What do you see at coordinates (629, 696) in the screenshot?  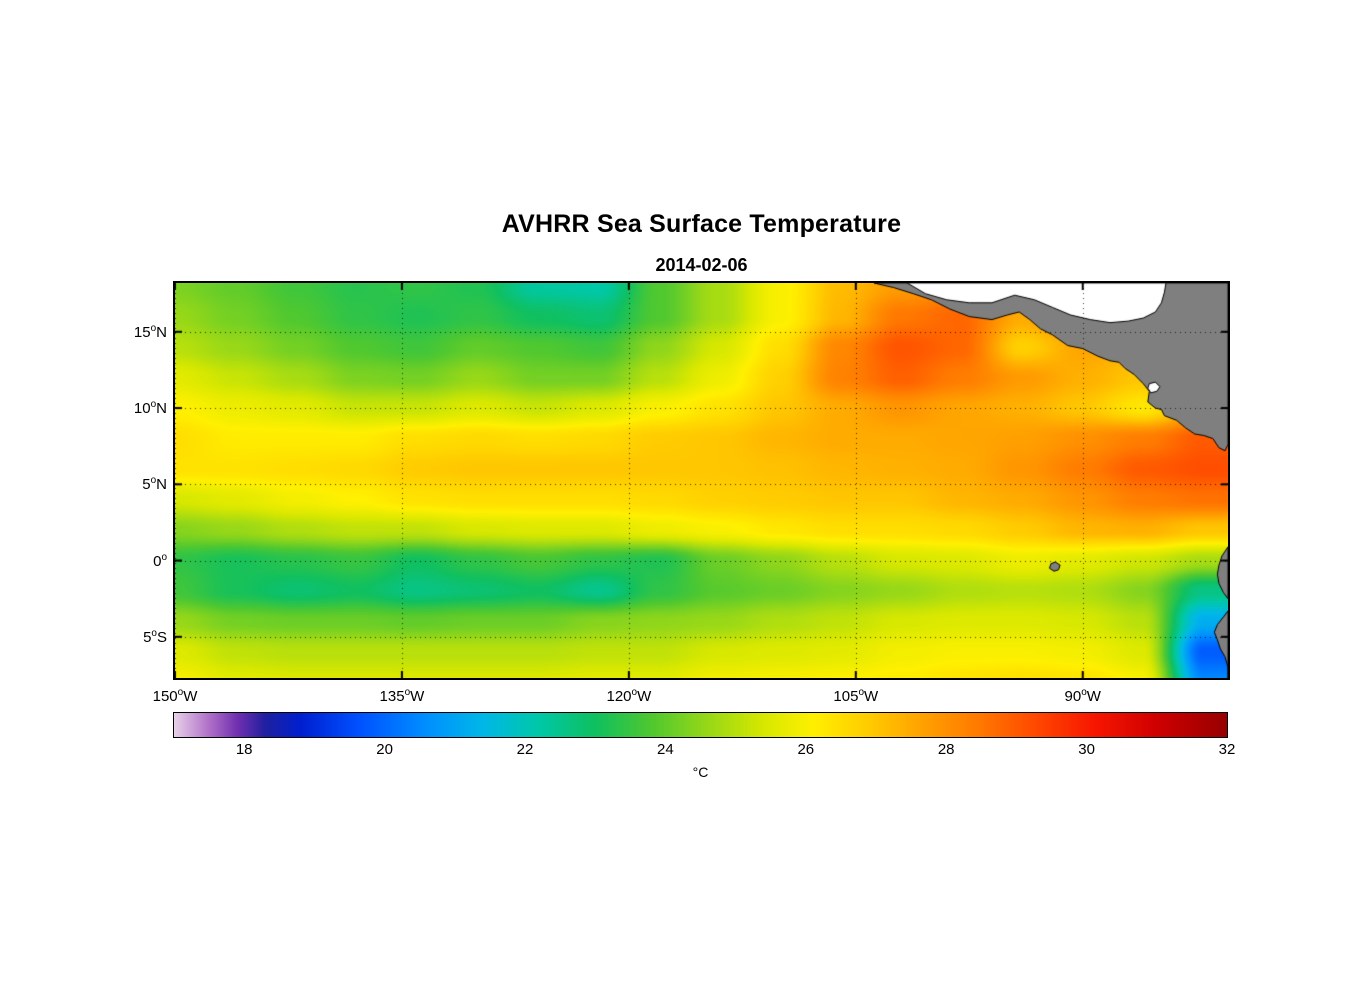 I see `x-tick-label: 120oW` at bounding box center [629, 696].